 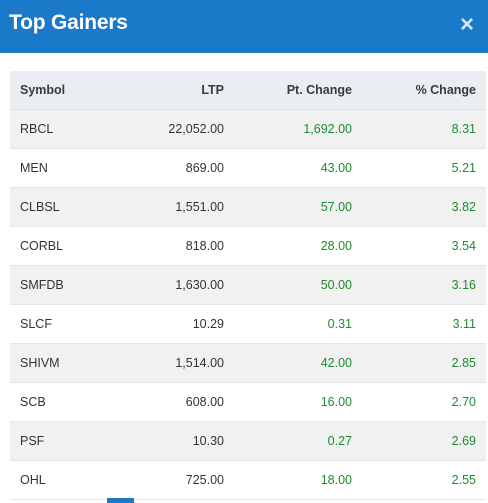 What do you see at coordinates (120, 500) in the screenshot?
I see `pagination-indicator` at bounding box center [120, 500].